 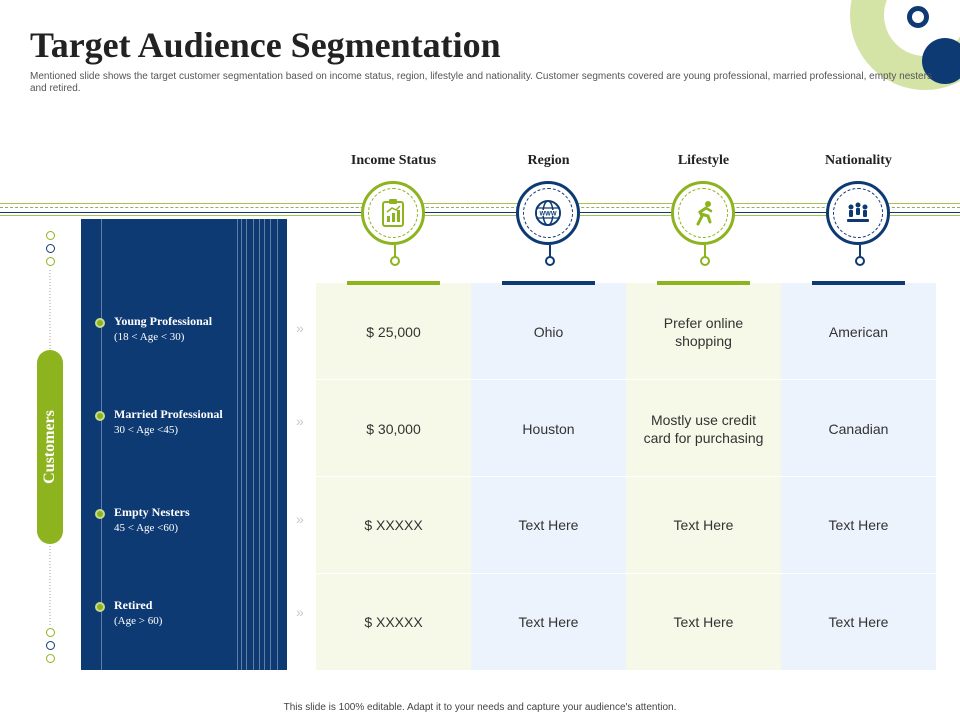 What do you see at coordinates (133, 605) in the screenshot?
I see `segment-name: Retired` at bounding box center [133, 605].